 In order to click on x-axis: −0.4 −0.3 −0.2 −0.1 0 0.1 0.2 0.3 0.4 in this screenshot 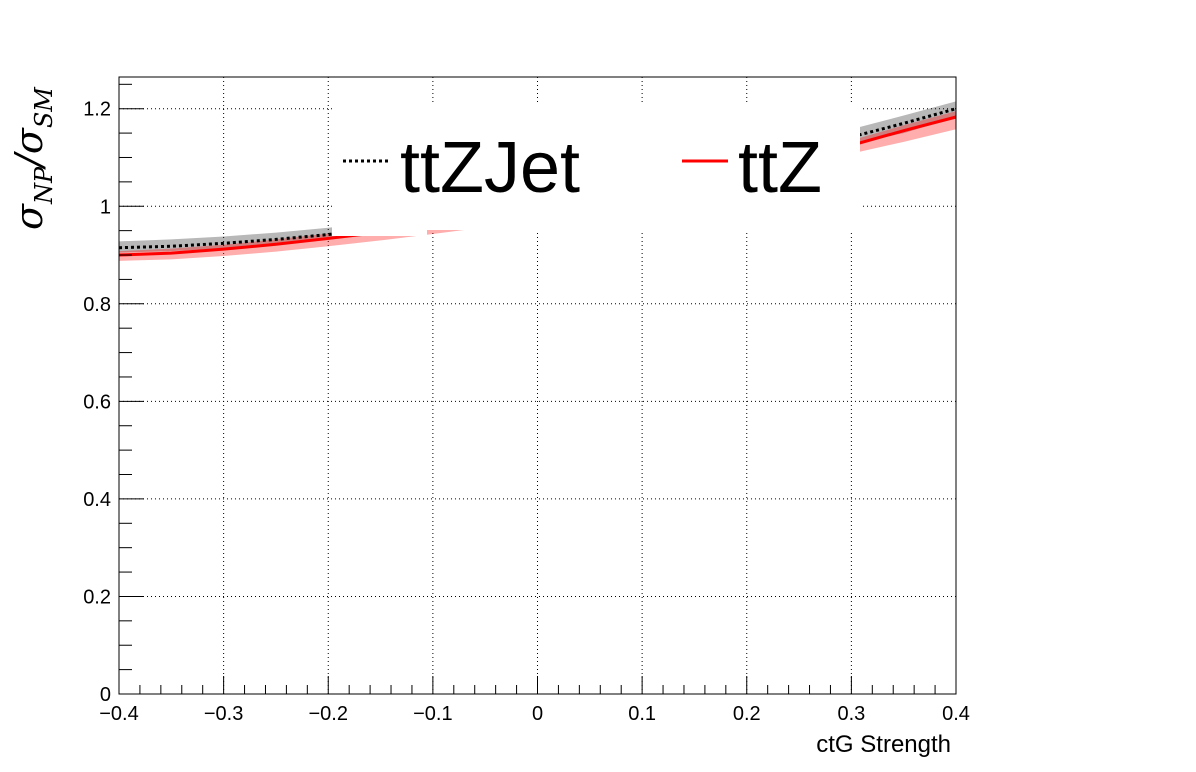, I will do `click(534, 700)`.